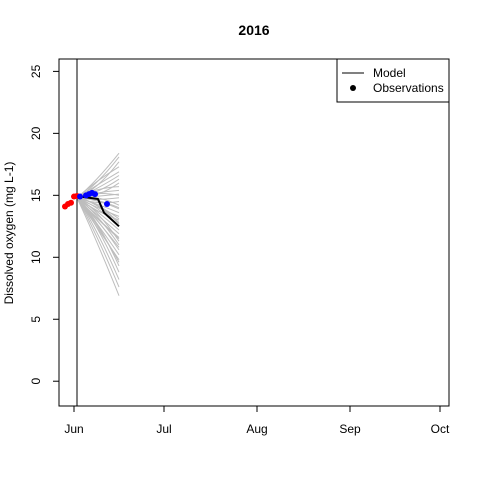 This screenshot has height=480, width=480. I want to click on legend-observations-label: Observations, so click(408, 88).